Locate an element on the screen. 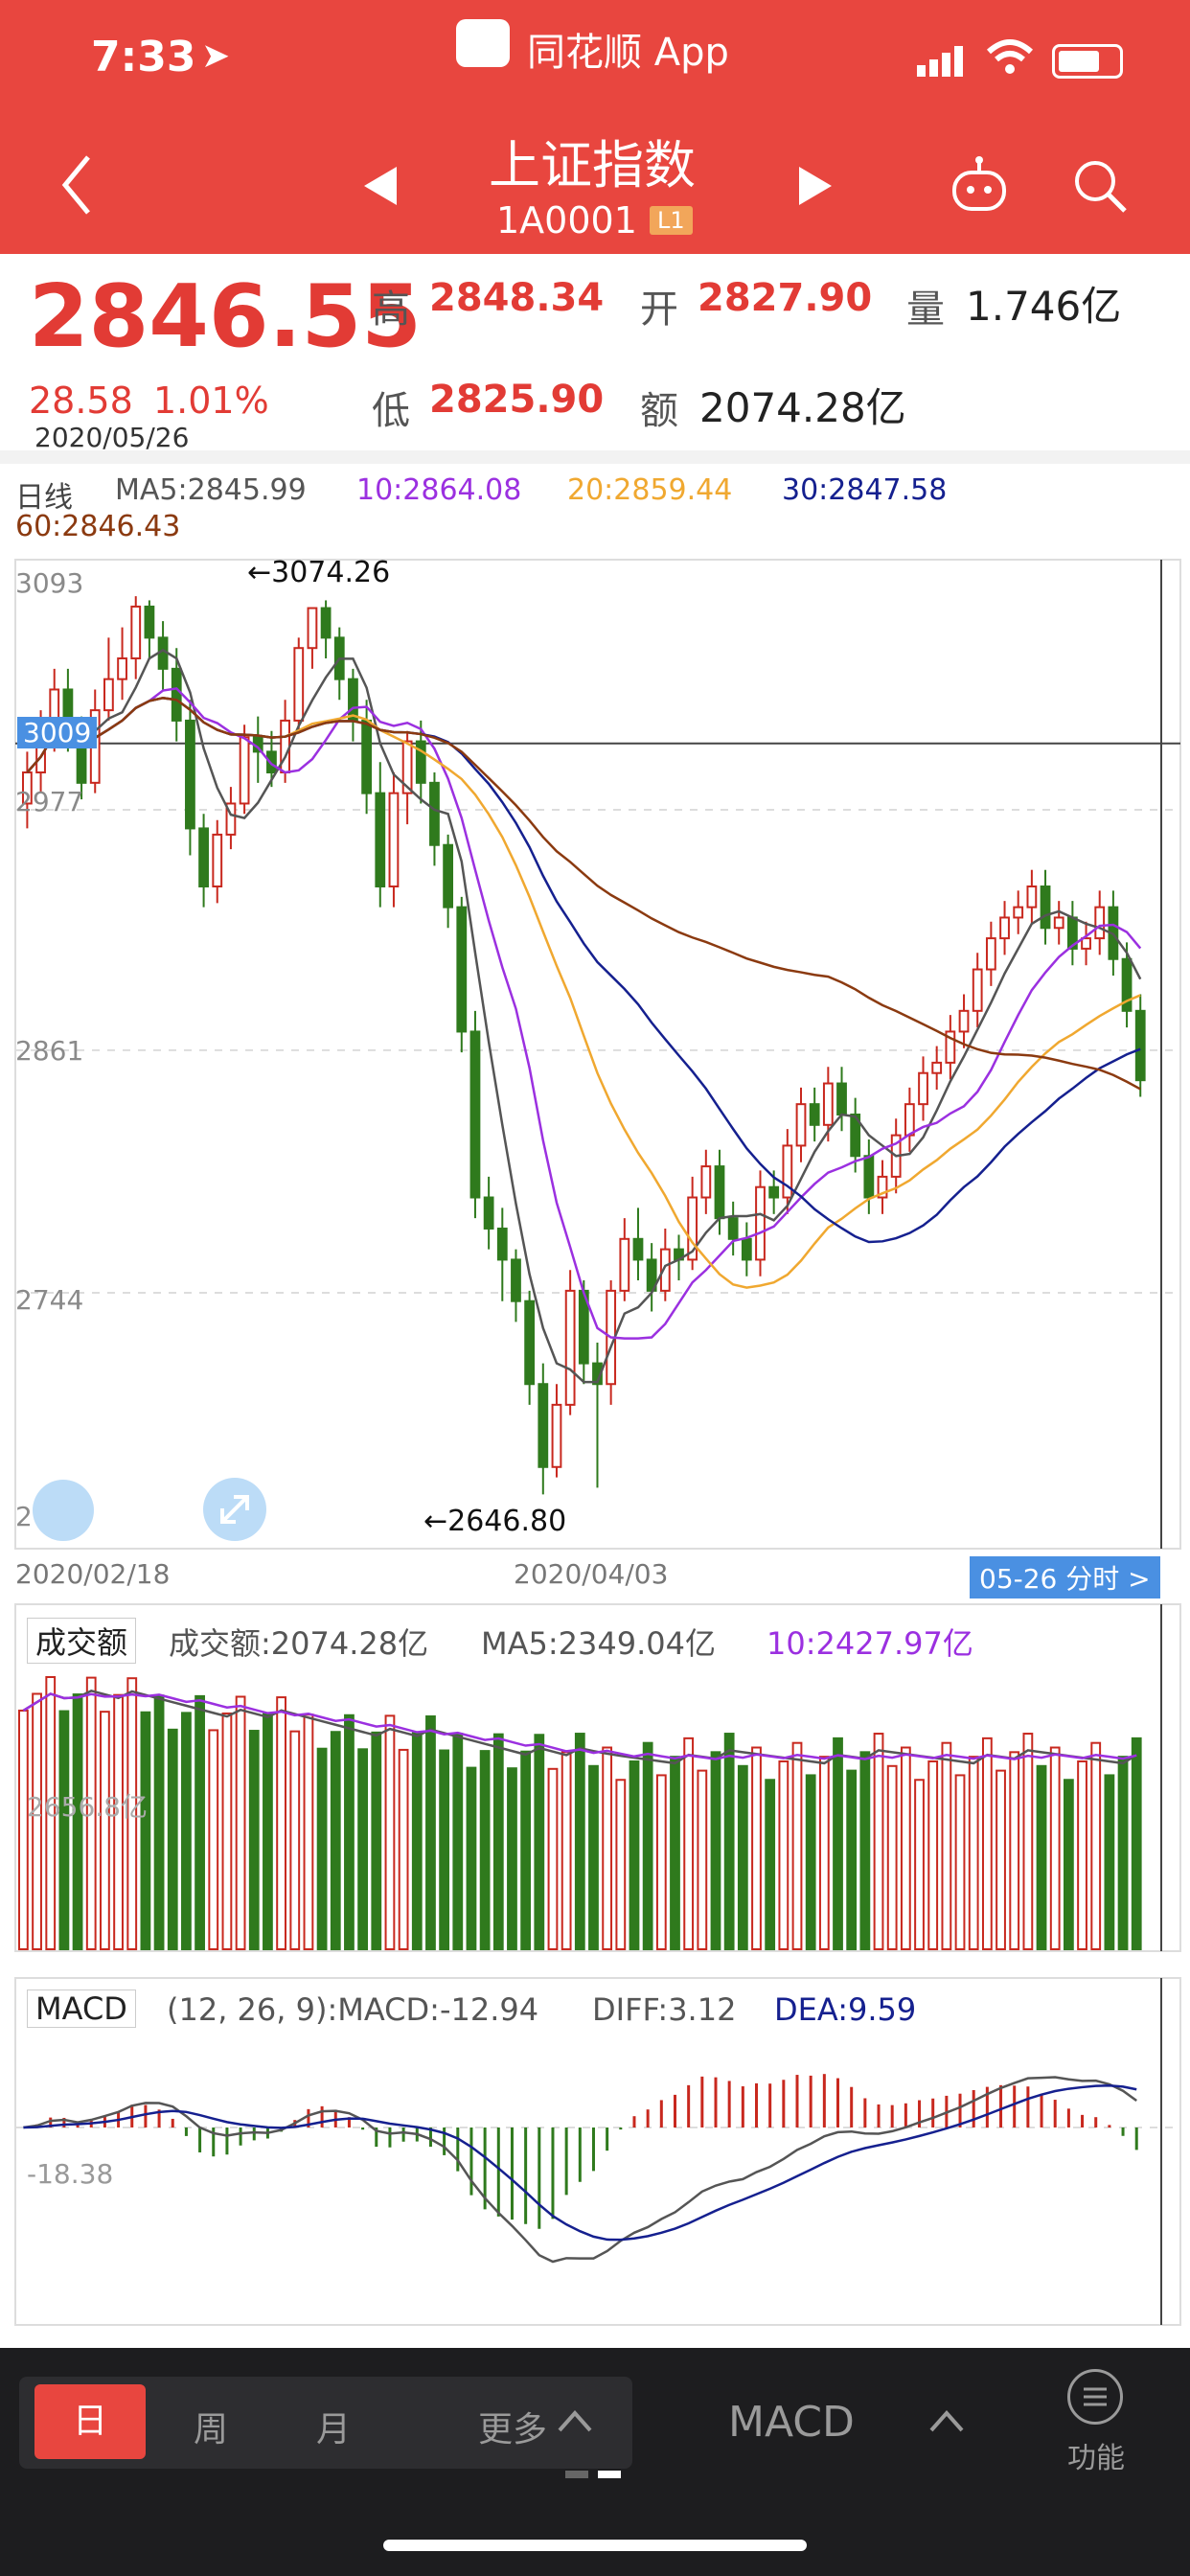 The width and height of the screenshot is (1190, 2576). volume-amount: 成交额:2074.28亿 is located at coordinates (299, 1644).